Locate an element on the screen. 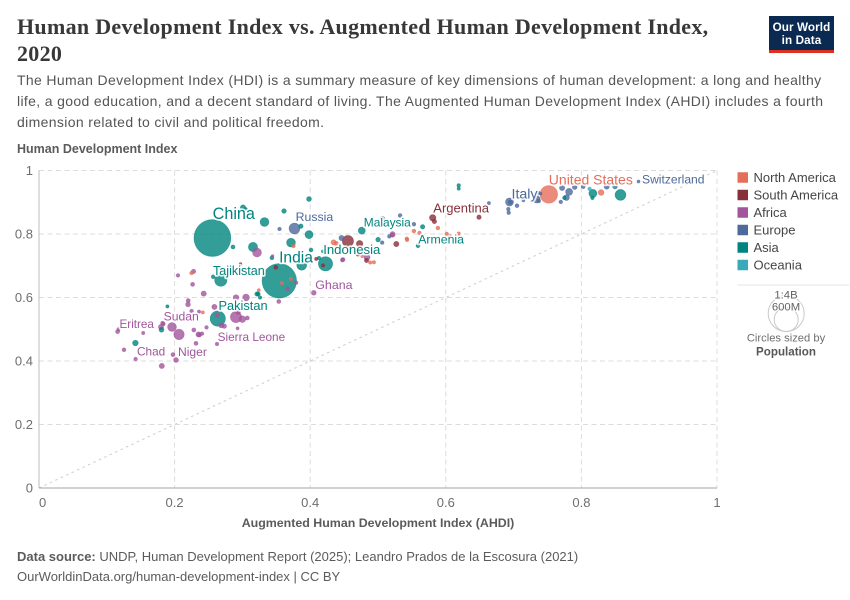 This screenshot has width=850, height=600. svg-text: Argentina is located at coordinates (461, 208).